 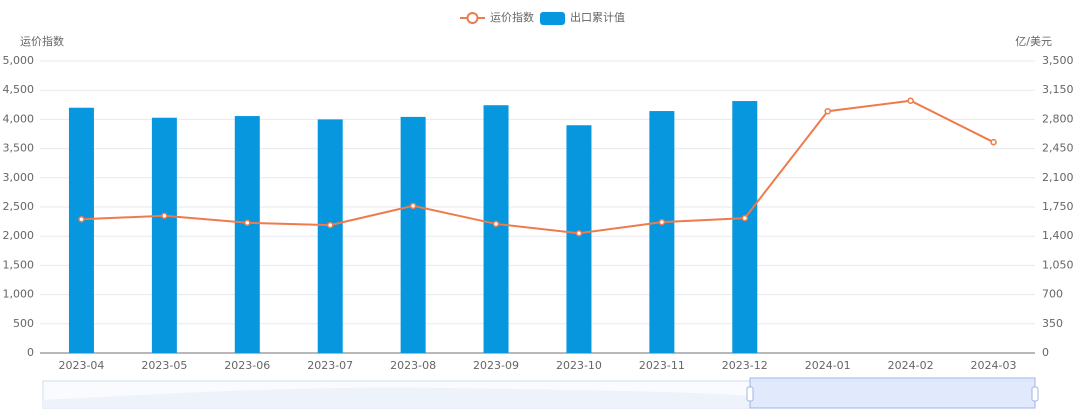 What do you see at coordinates (892, 393) in the screenshot?
I see `zoom-window` at bounding box center [892, 393].